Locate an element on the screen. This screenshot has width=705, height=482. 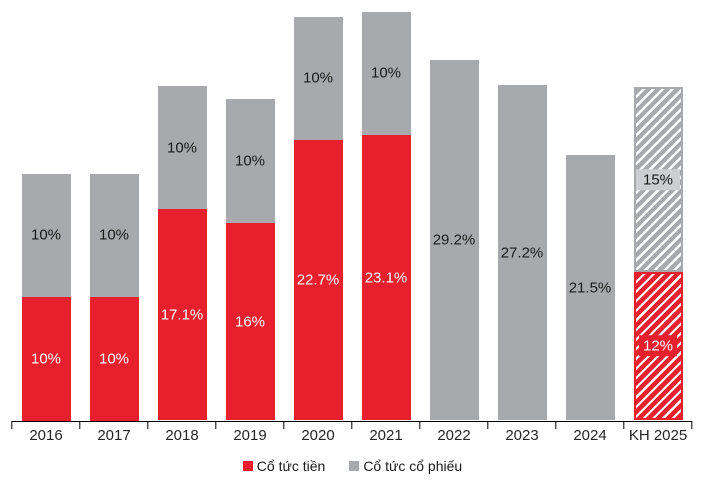
bar-value-label: 27.2% is located at coordinates (522, 253).